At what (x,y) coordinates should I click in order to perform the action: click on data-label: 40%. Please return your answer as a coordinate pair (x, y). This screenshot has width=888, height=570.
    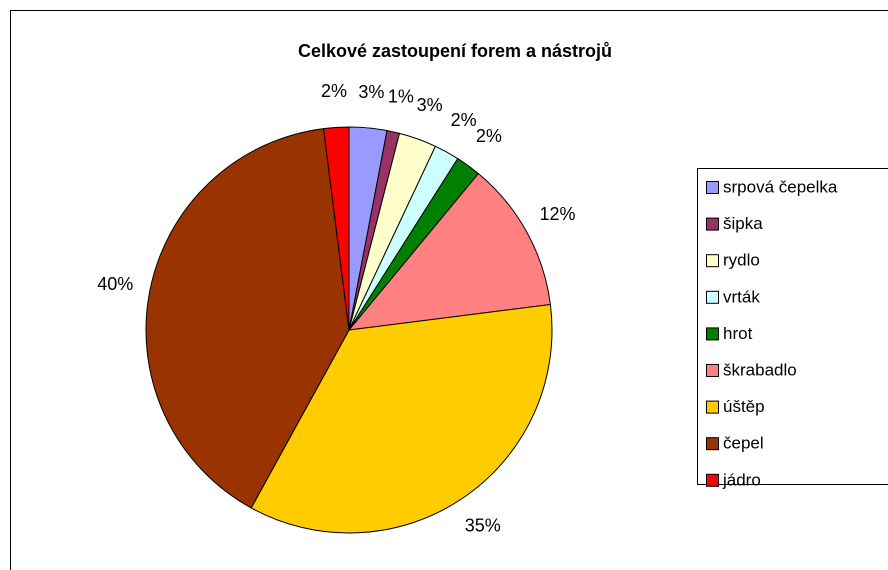
    Looking at the image, I should click on (115, 284).